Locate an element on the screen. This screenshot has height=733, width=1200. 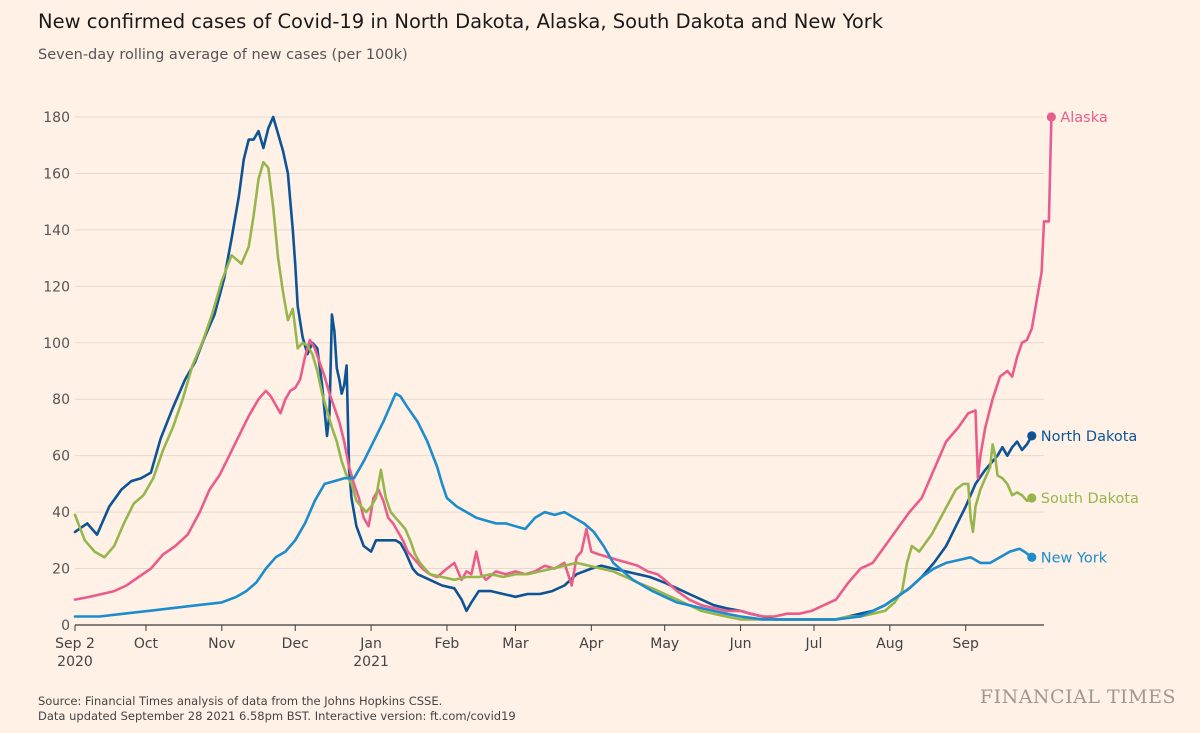
y-tick-label-20: 20 is located at coordinates (61, 570).